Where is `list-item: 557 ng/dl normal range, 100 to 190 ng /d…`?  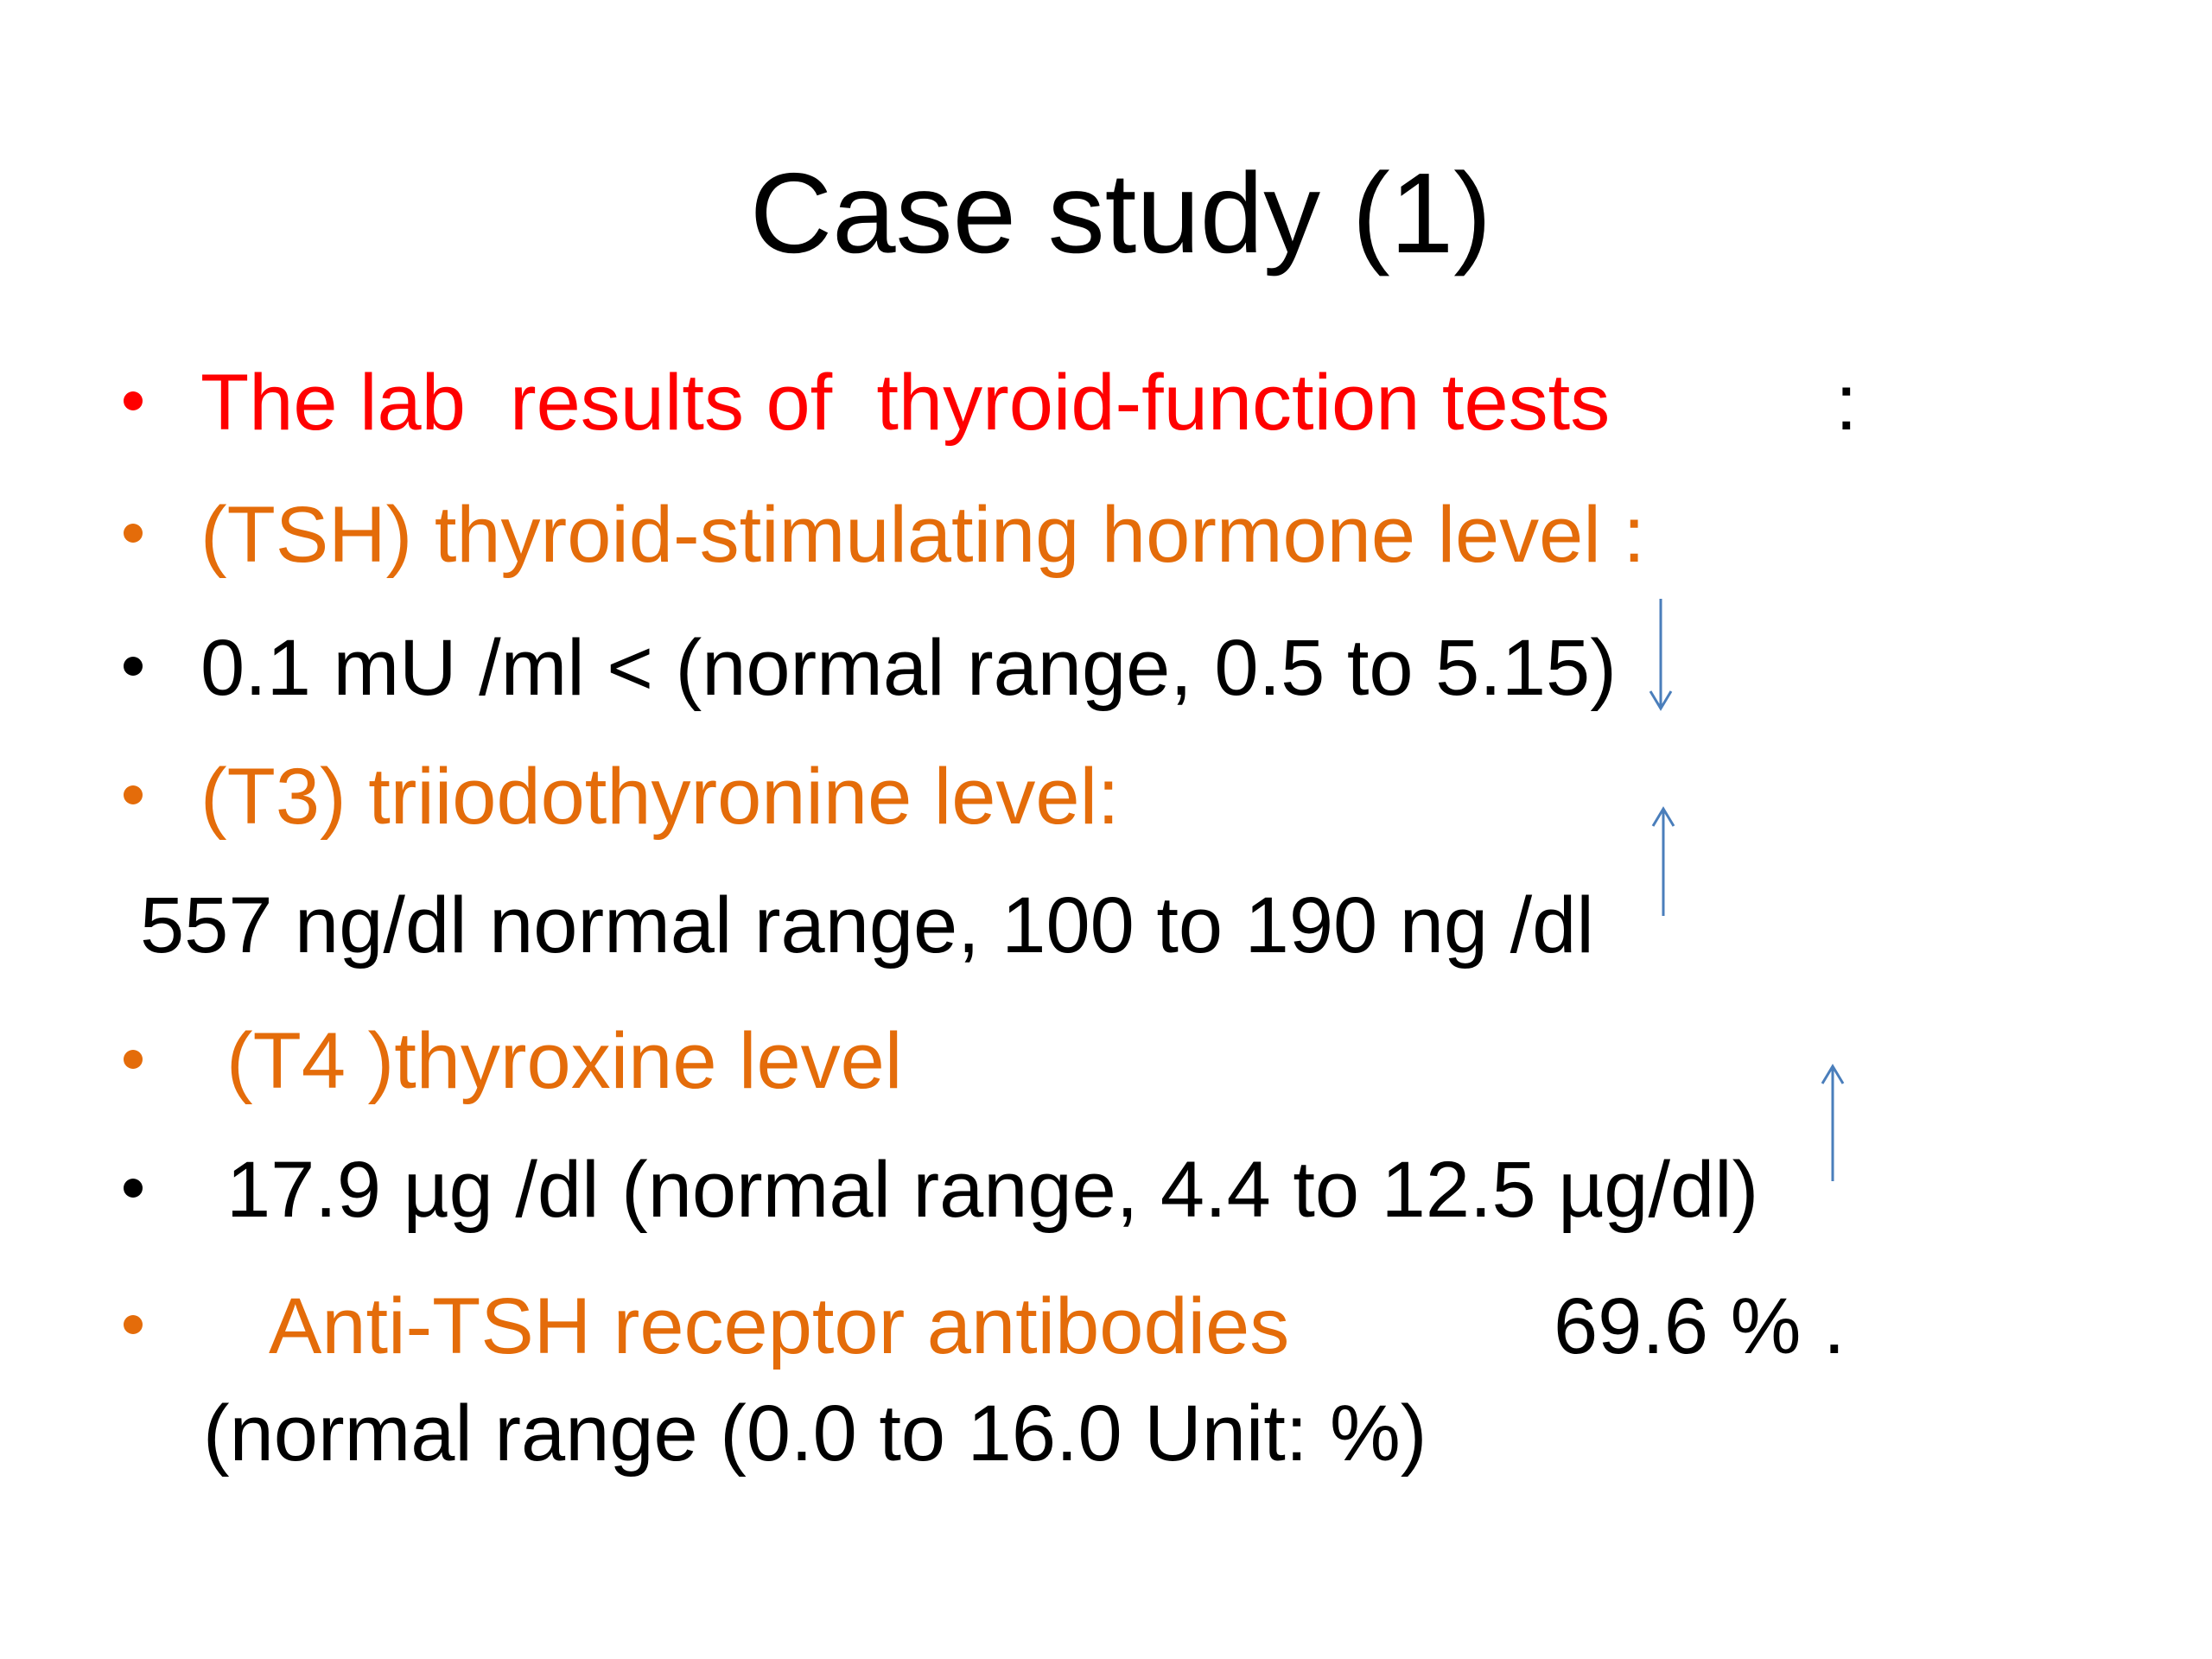 list-item: 557 ng/dl normal range, 100 to 190 ng /d… is located at coordinates (867, 925).